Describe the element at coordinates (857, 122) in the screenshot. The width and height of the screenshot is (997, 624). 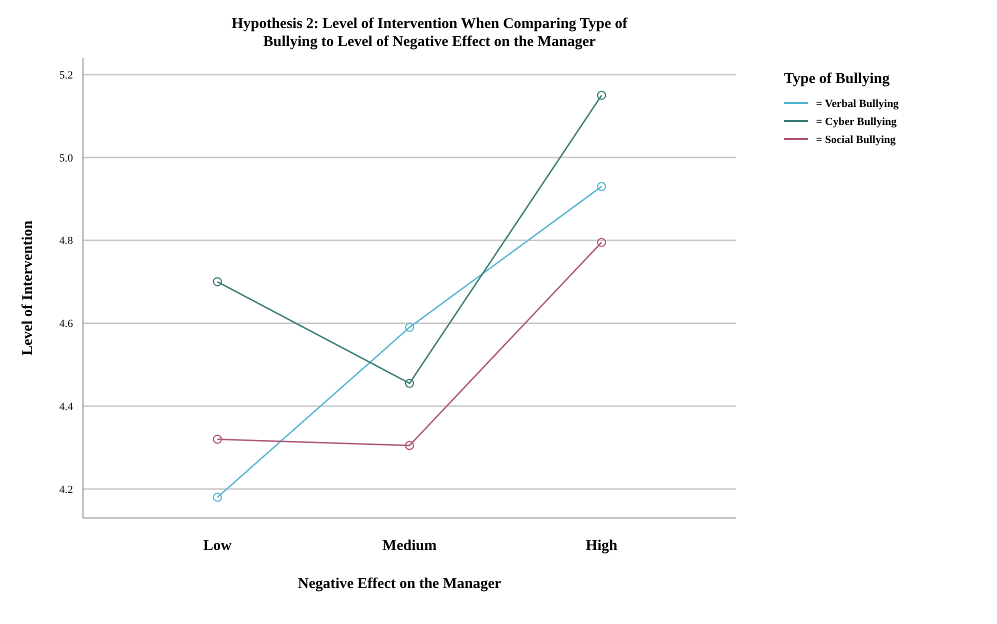
I see `legend-label: = Cyber Bullying` at that location.